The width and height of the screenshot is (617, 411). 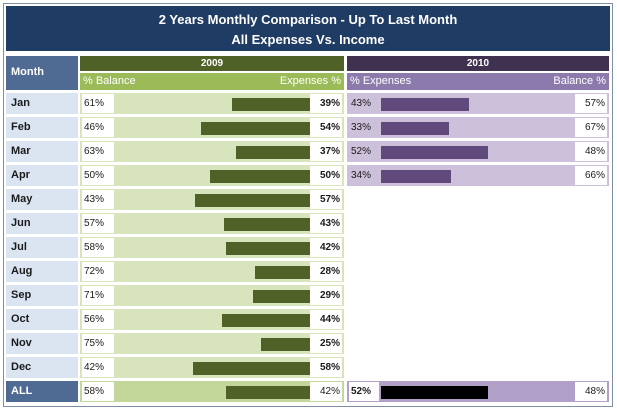 What do you see at coordinates (308, 39) in the screenshot?
I see `chart-subtitle: All Expenses Vs. Income` at bounding box center [308, 39].